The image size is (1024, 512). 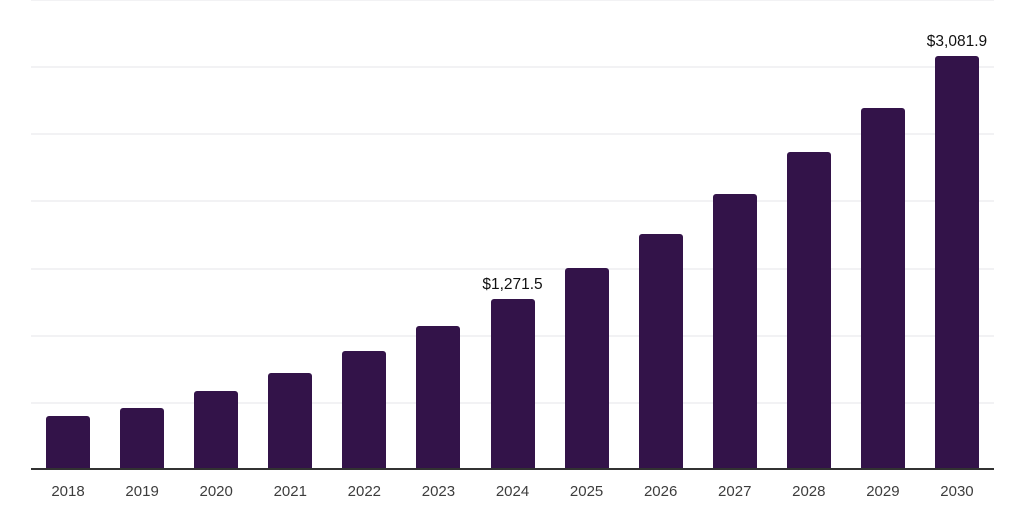 I want to click on x-tick-label: 2028, so click(x=809, y=491).